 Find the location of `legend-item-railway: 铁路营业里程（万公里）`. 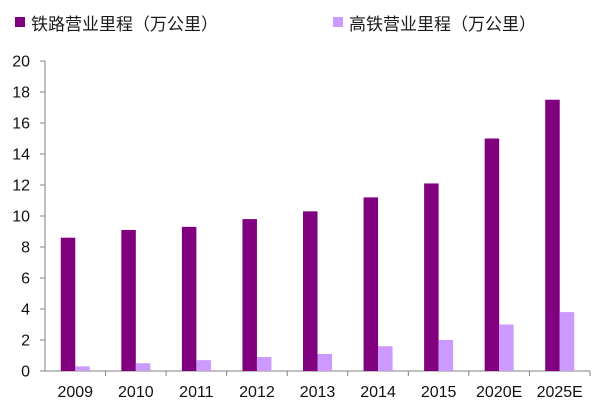

legend-item-railway: 铁路营业里程（万公里） is located at coordinates (116, 22).